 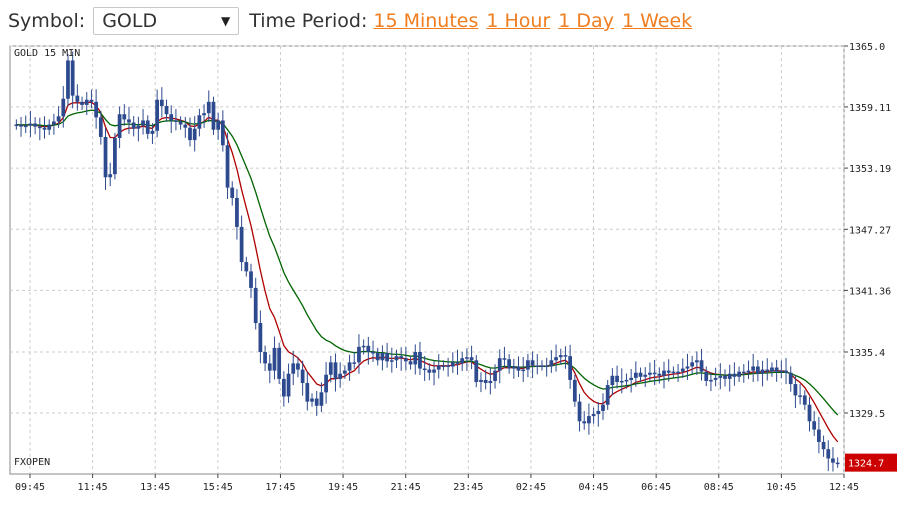 What do you see at coordinates (593, 487) in the screenshot?
I see `x-tick-label: 04:45` at bounding box center [593, 487].